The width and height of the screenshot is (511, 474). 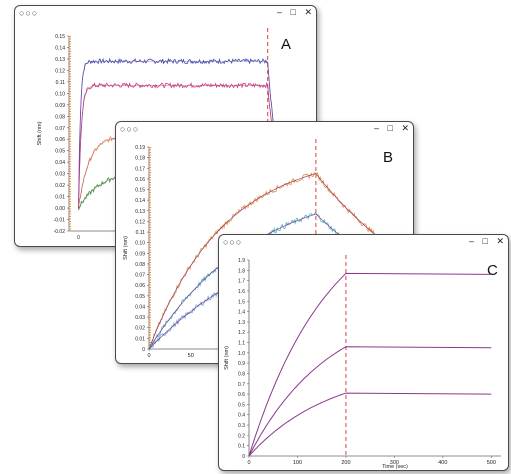 What do you see at coordinates (60, 232) in the screenshot?
I see `y-tick-label: -0.02` at bounding box center [60, 232].